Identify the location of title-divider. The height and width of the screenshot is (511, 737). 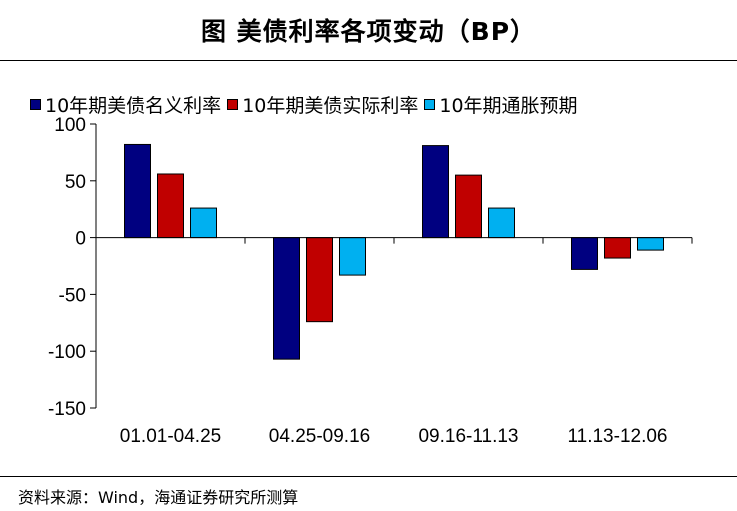
(368, 60).